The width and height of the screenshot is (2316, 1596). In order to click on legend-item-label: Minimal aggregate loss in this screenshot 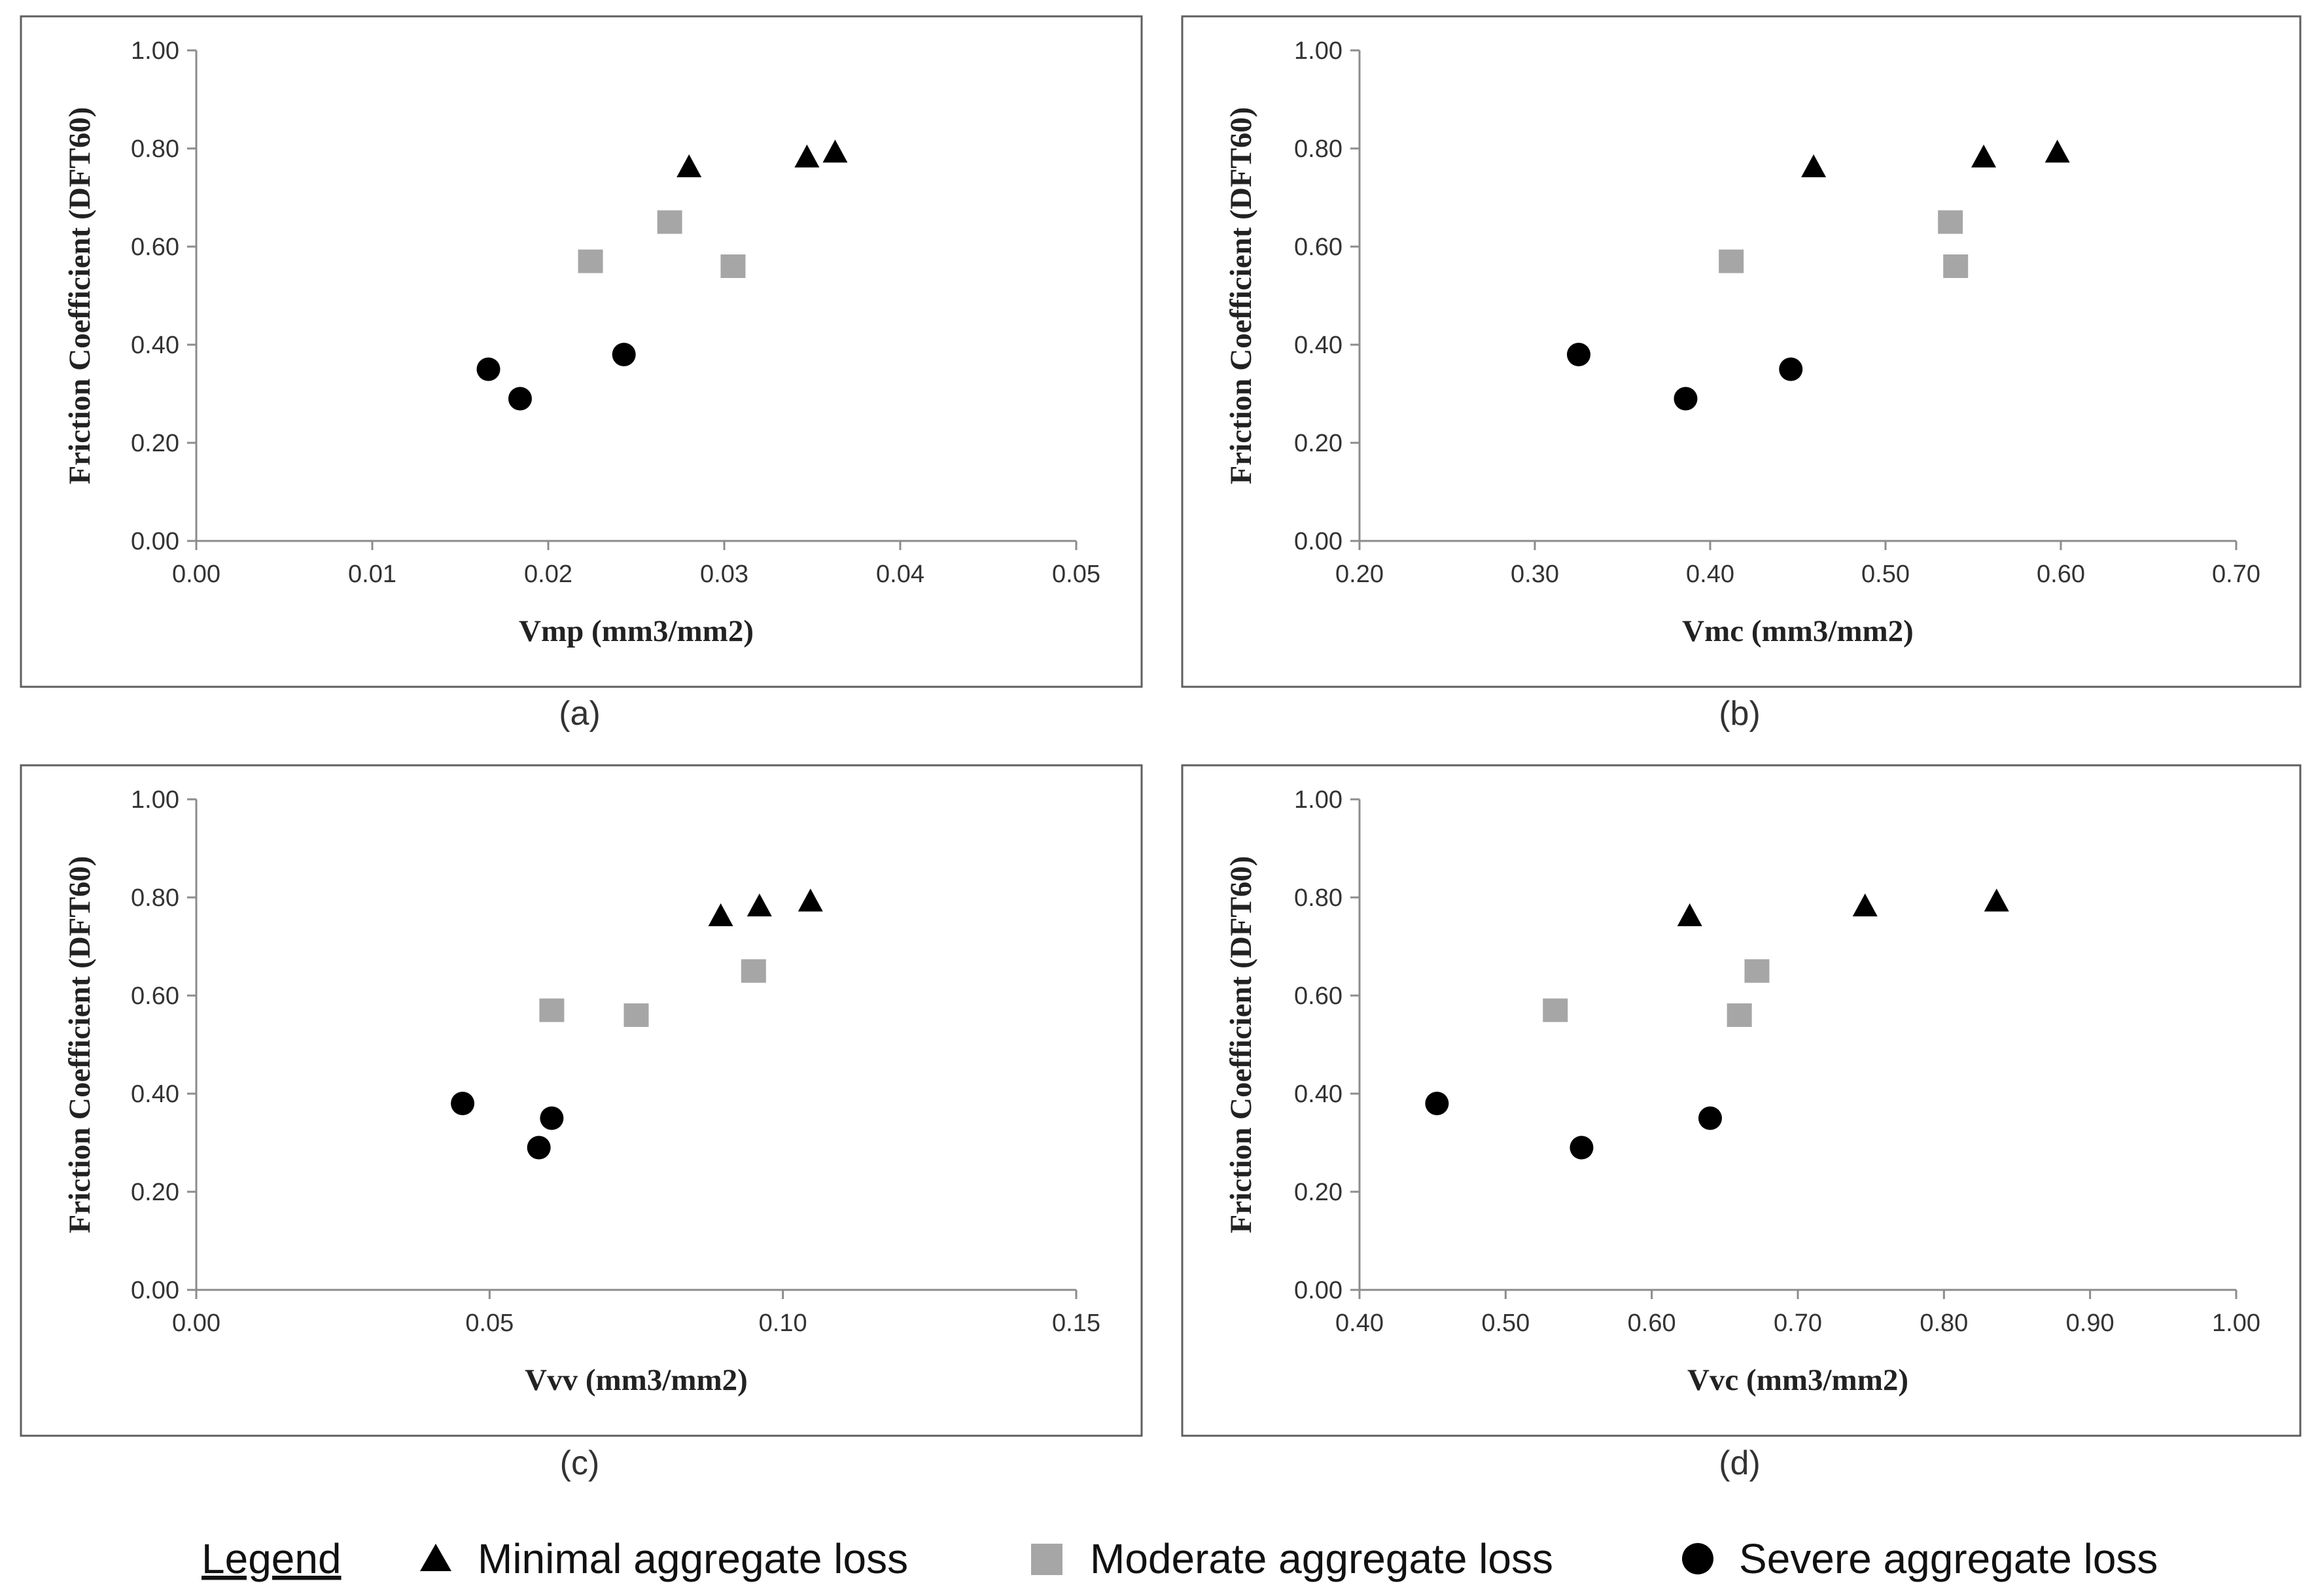, I will do `click(693, 1558)`.